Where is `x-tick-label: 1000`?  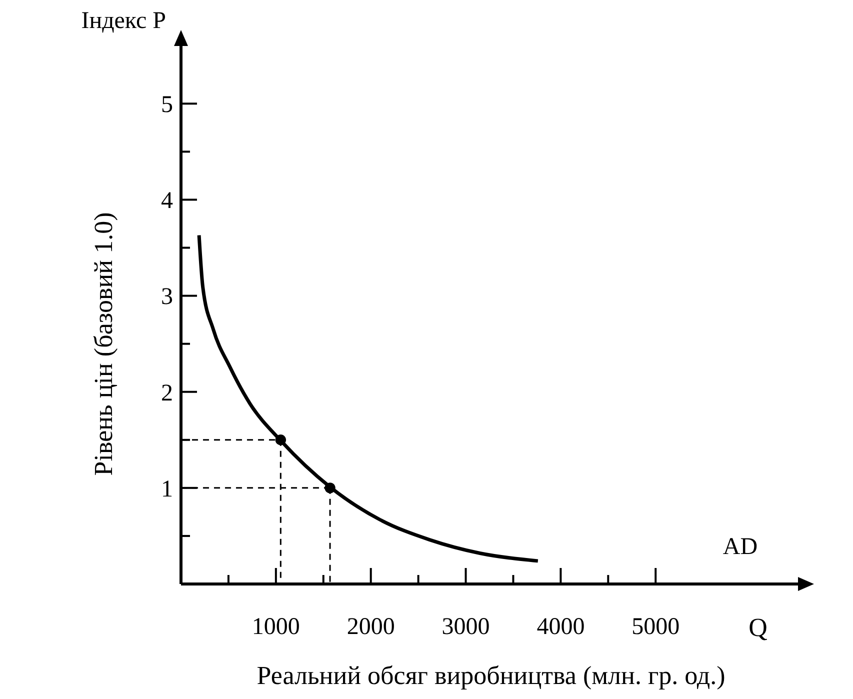
x-tick-label: 1000 is located at coordinates (276, 627).